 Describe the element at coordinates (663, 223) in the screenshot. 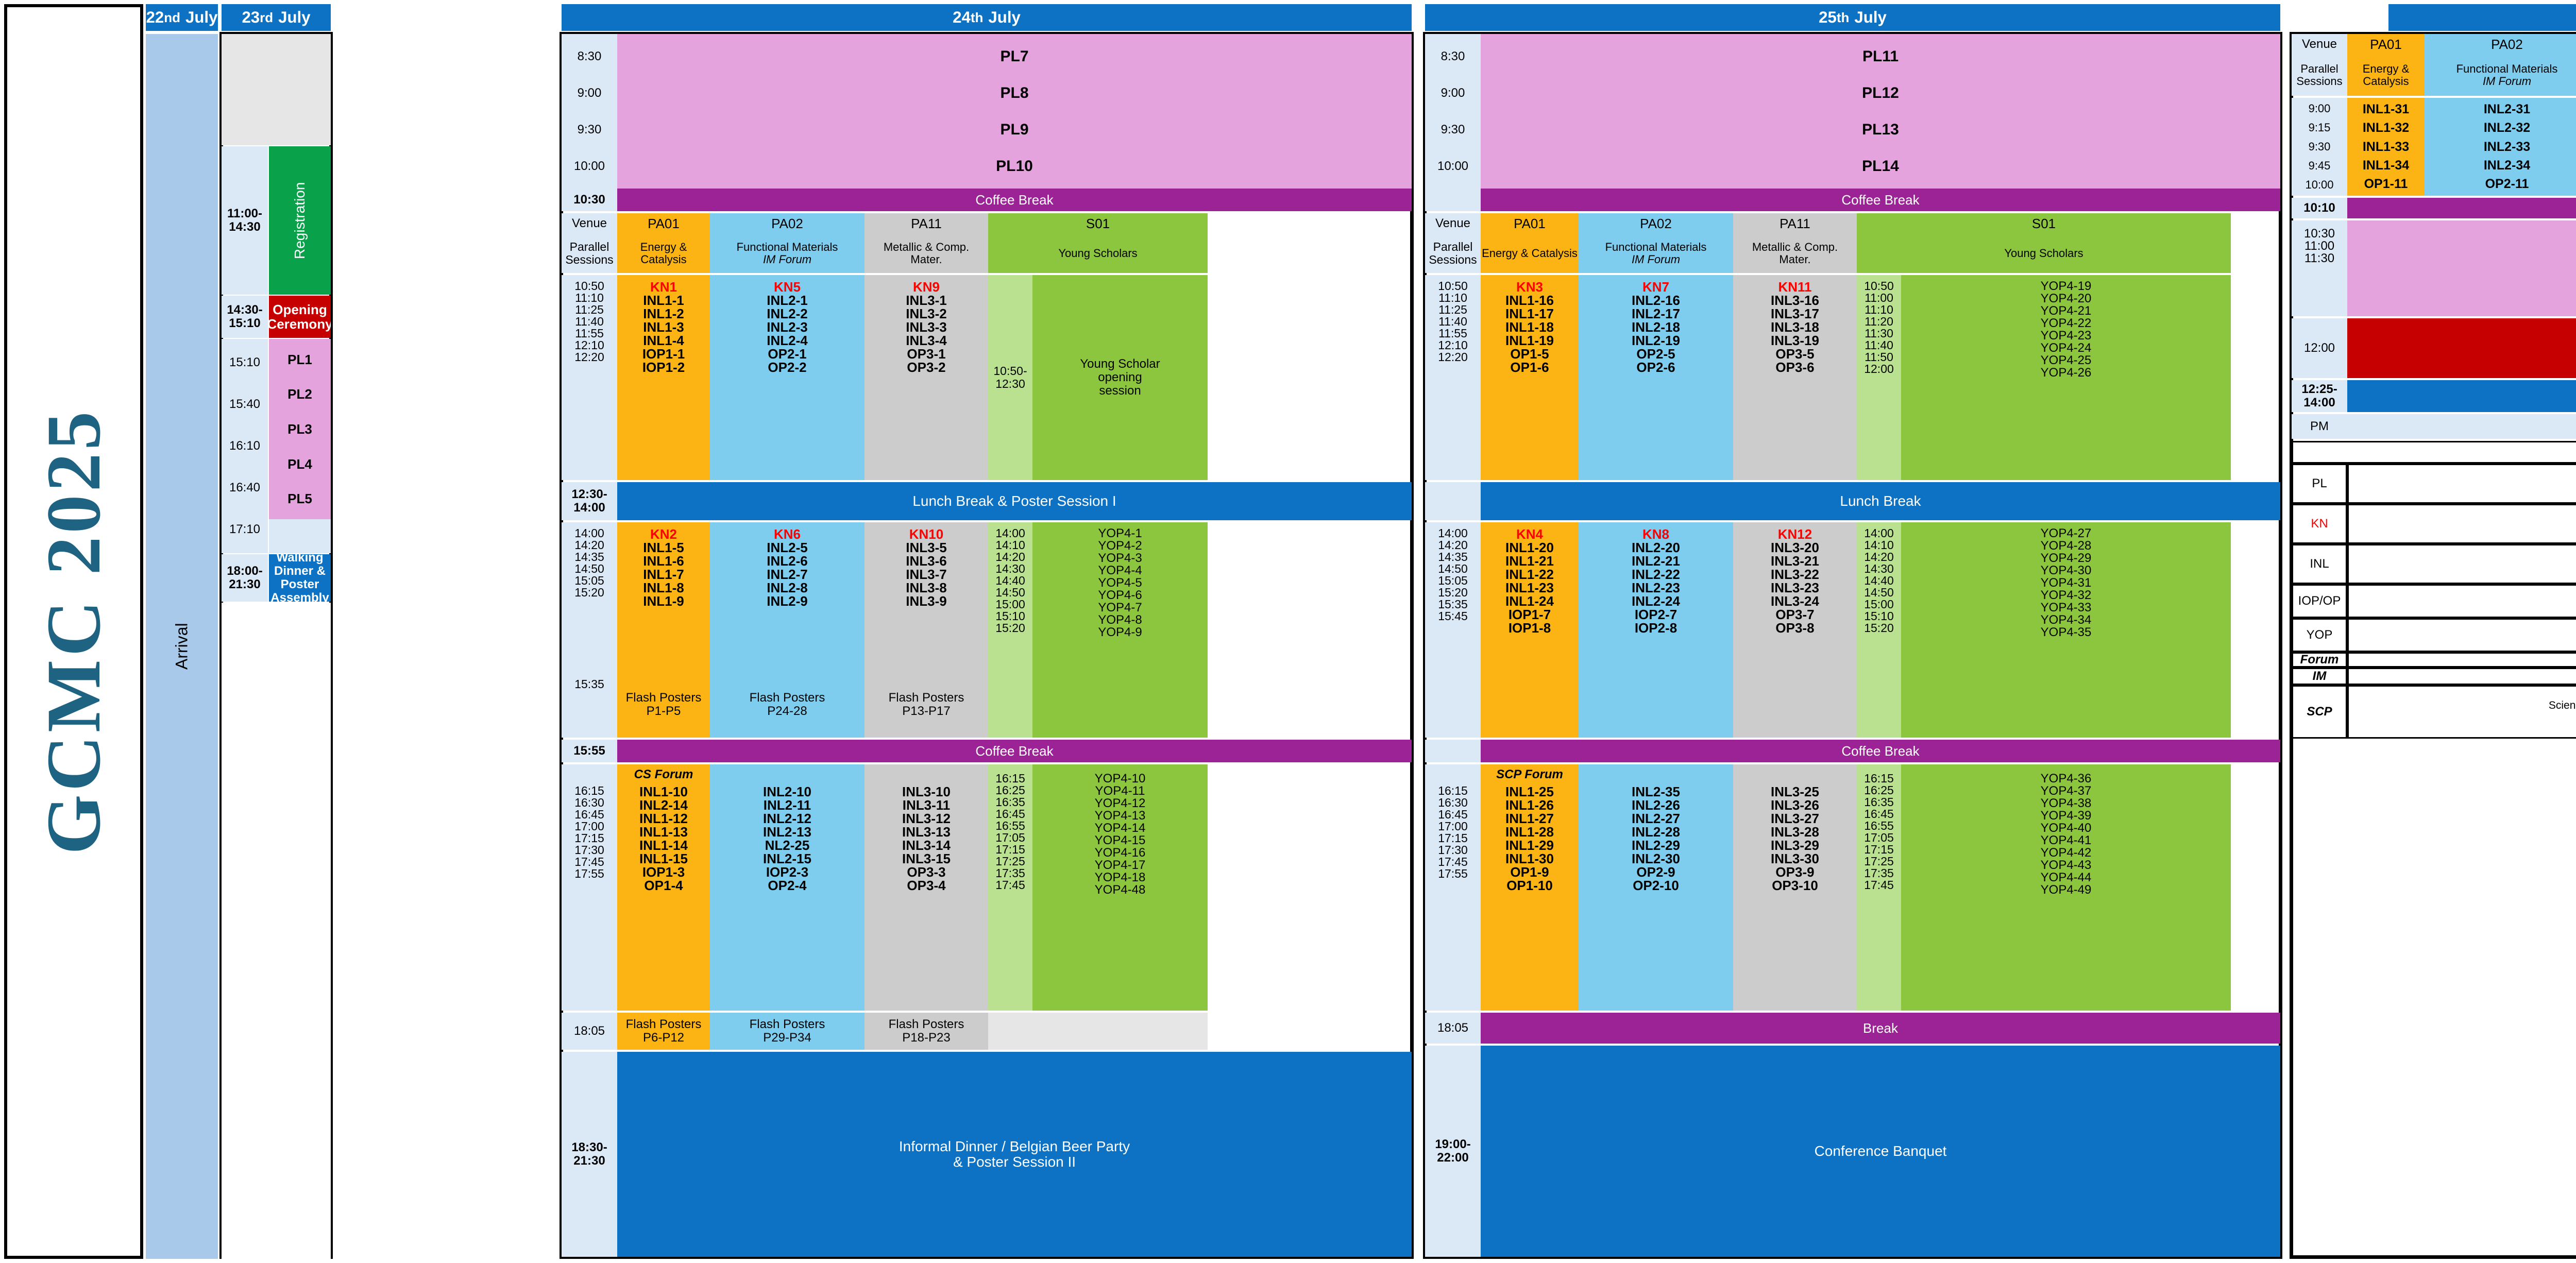

I see `venue-code-PA01-24: PA01` at that location.